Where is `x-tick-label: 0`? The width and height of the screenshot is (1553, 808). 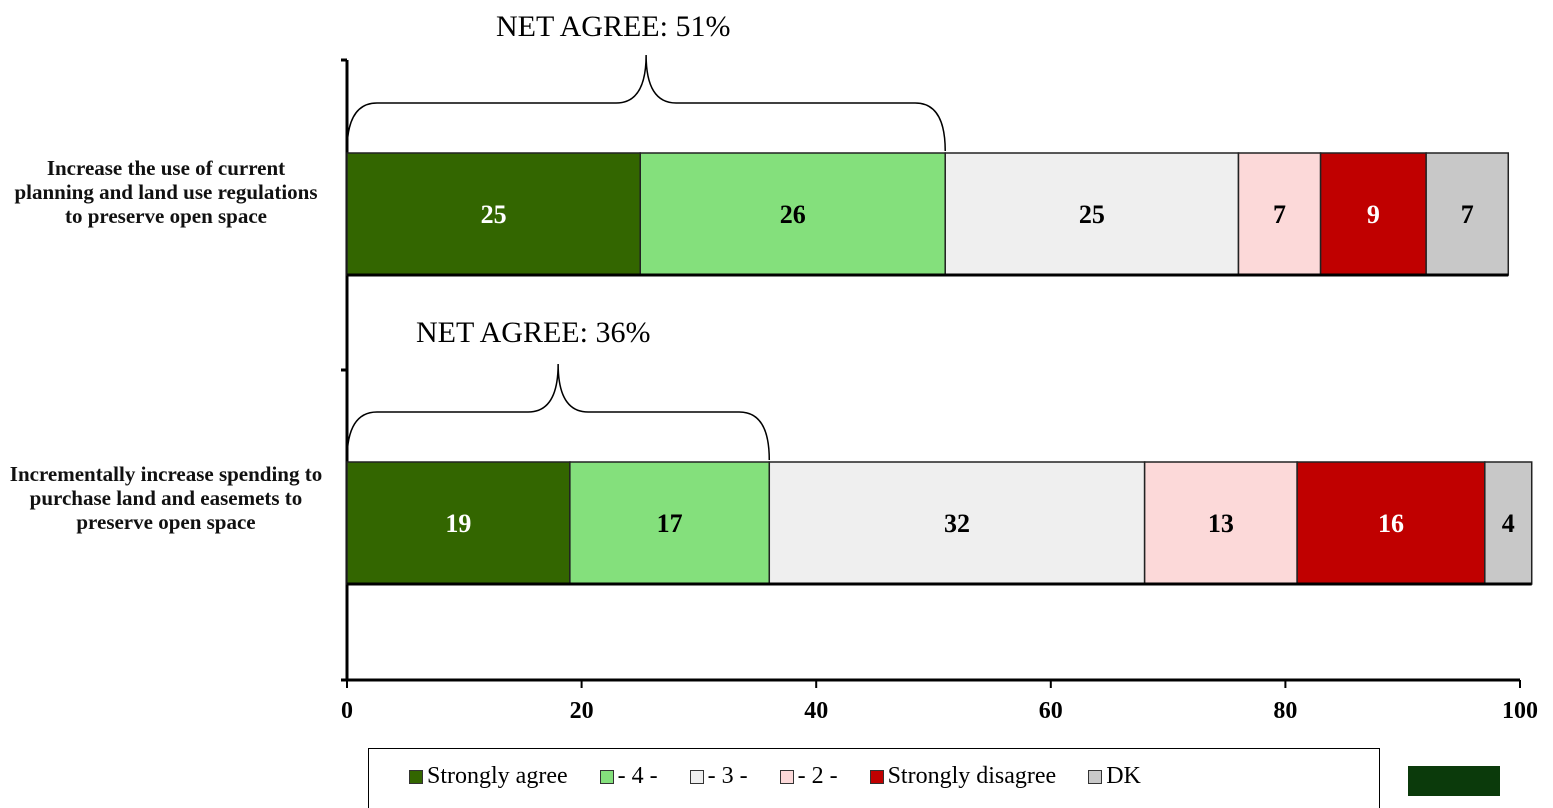
x-tick-label: 0 is located at coordinates (347, 711).